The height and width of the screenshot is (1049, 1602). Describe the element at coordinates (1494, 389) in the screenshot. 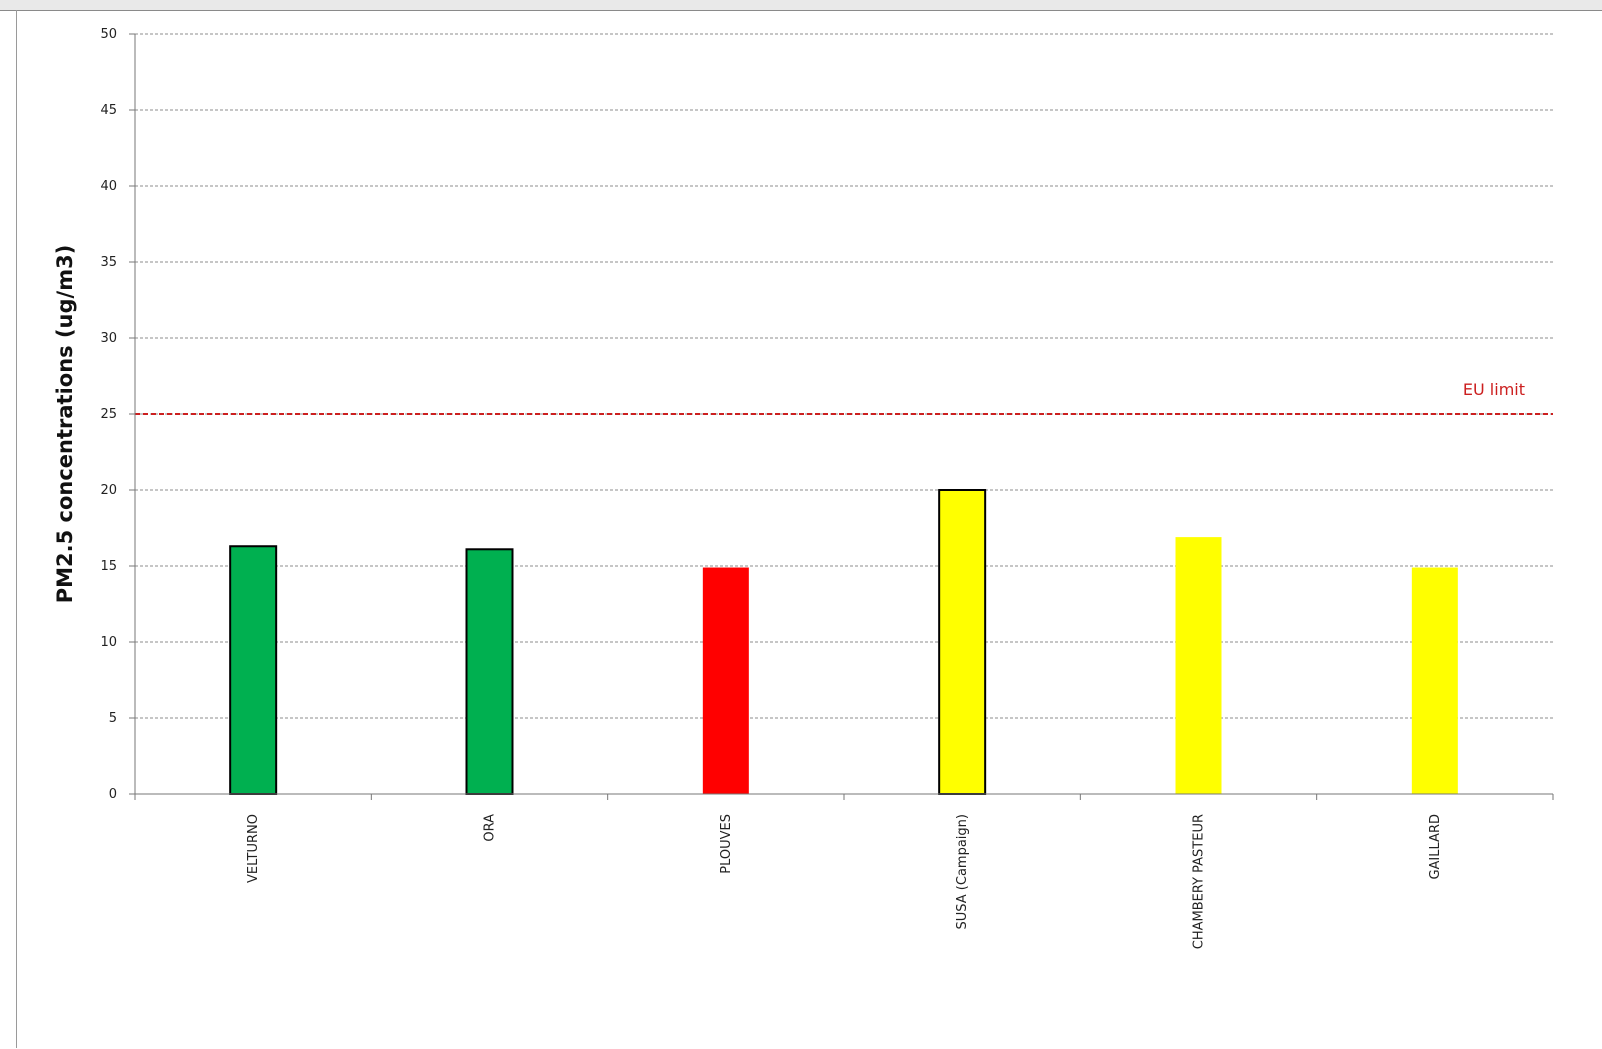

I see `eu-limit-label: EU limit` at that location.